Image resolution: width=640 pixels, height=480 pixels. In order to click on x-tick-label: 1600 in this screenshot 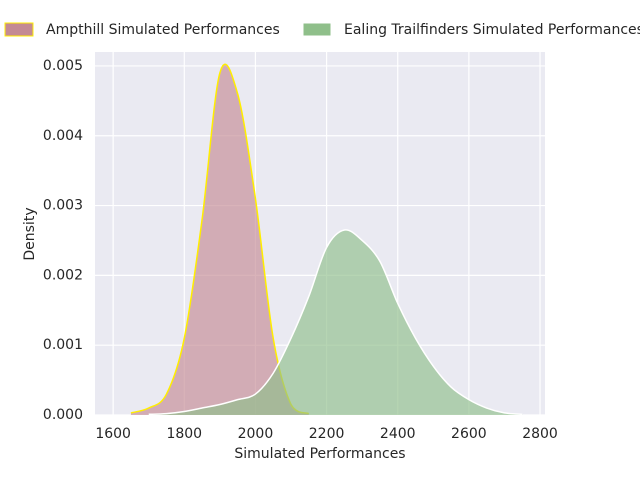, I will do `click(113, 434)`.